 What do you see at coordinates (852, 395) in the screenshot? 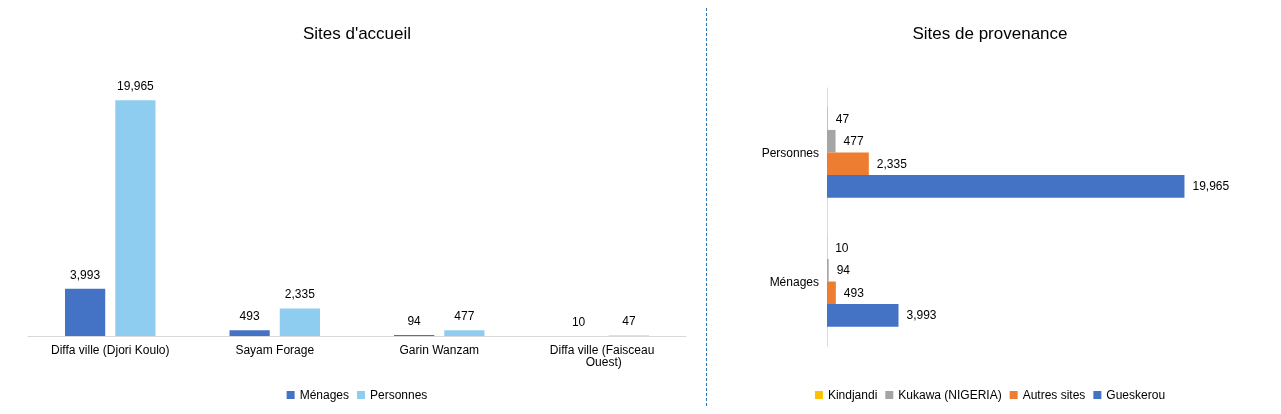
I see `legend-label: Kindjandi` at bounding box center [852, 395].